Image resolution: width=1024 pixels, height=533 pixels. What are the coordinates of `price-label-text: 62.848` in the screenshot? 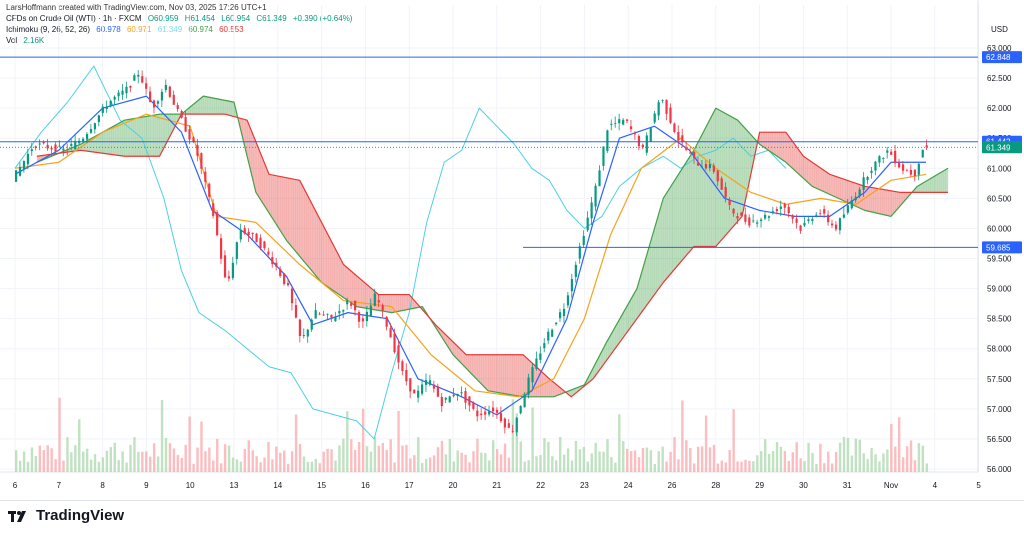 It's located at (998, 57).